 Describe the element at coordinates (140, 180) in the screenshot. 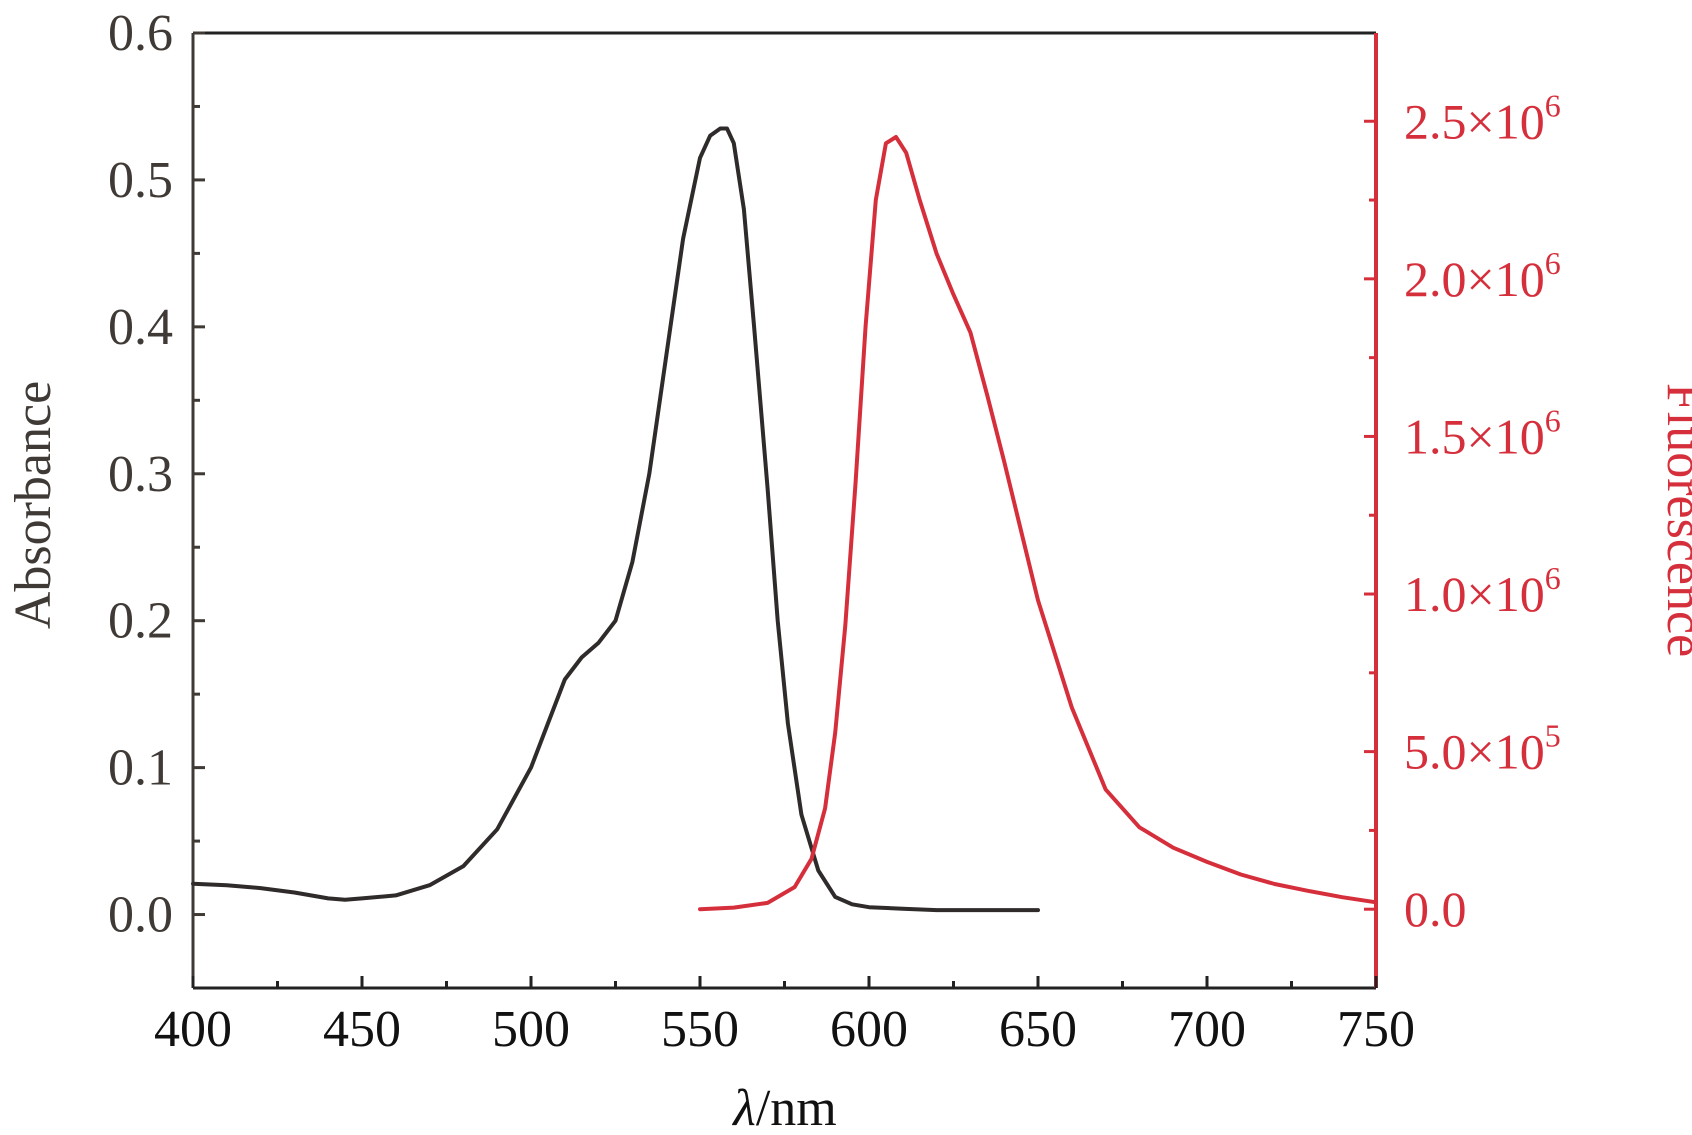

I see `y-tick-label: 0.5` at that location.